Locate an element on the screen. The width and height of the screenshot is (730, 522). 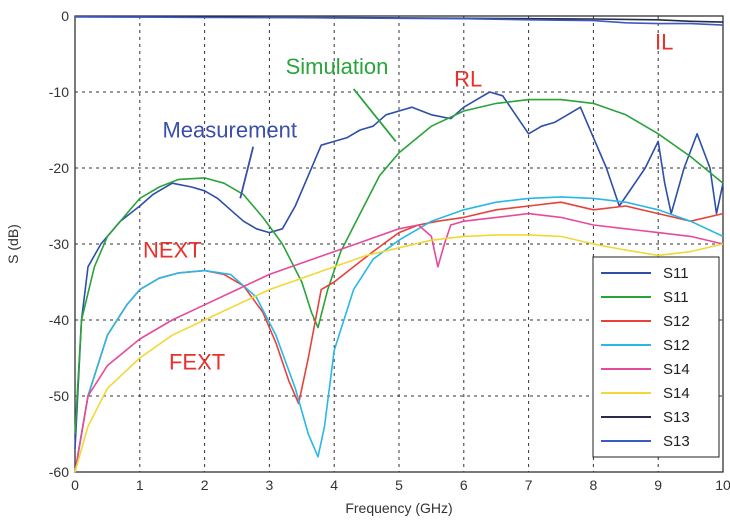
y-tick-label: -50 is located at coordinates (59, 396).